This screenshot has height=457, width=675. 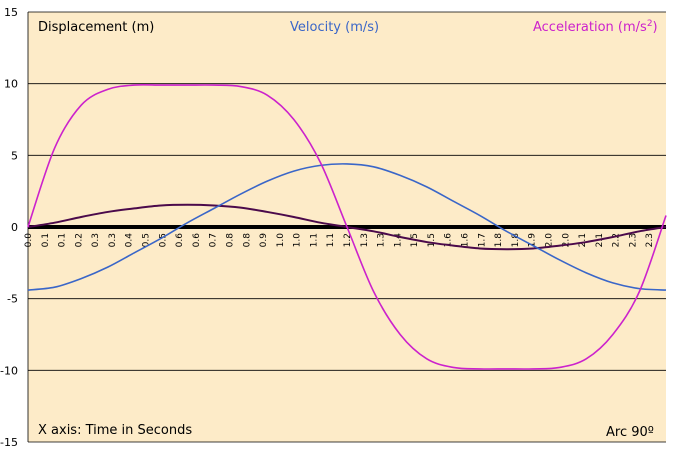 I want to click on x-tick-label: 0.9, so click(x=264, y=240).